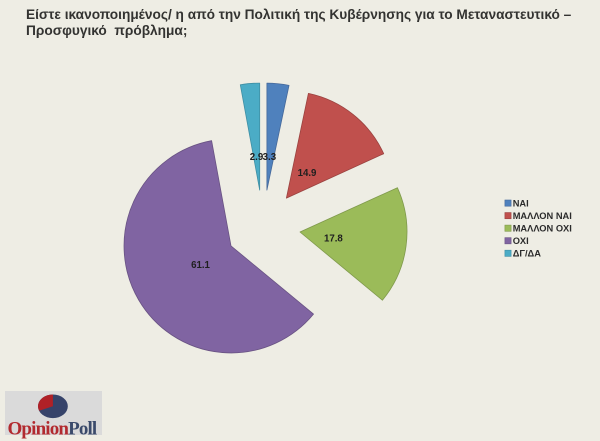  I want to click on svg-text: ΔΓ/ΔΑ, so click(527, 254).